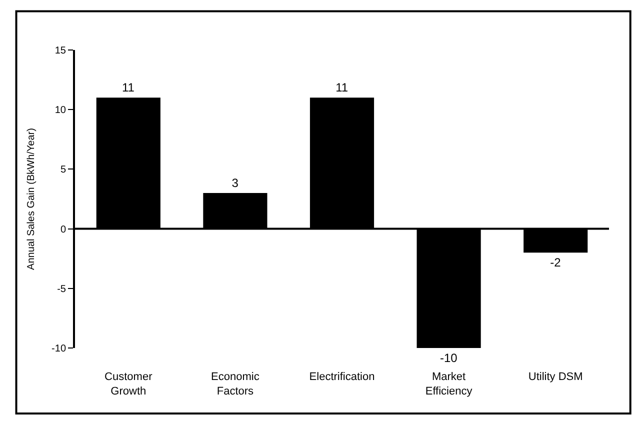 The image size is (639, 423). Describe the element at coordinates (59, 349) in the screenshot. I see `y-tick-label: -10` at that location.